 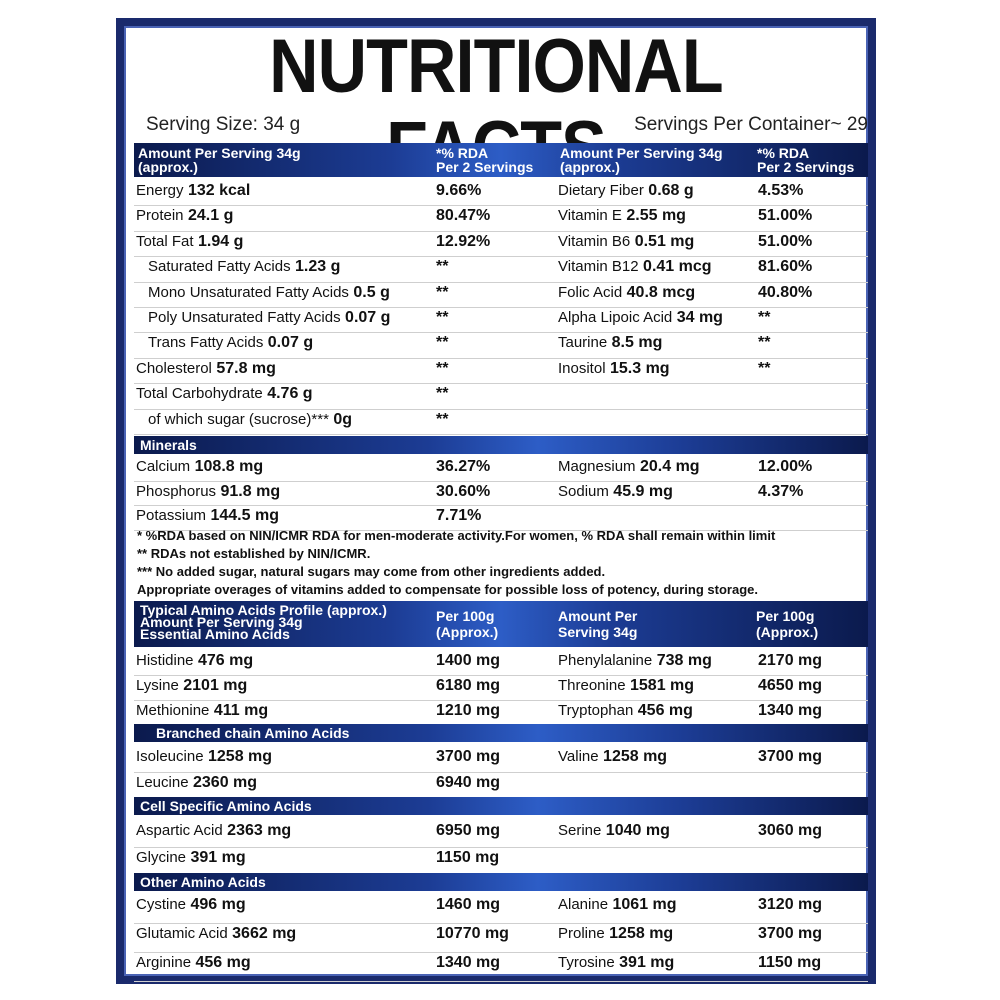 I want to click on left-item: Methionine 411 mg, so click(x=202, y=711).